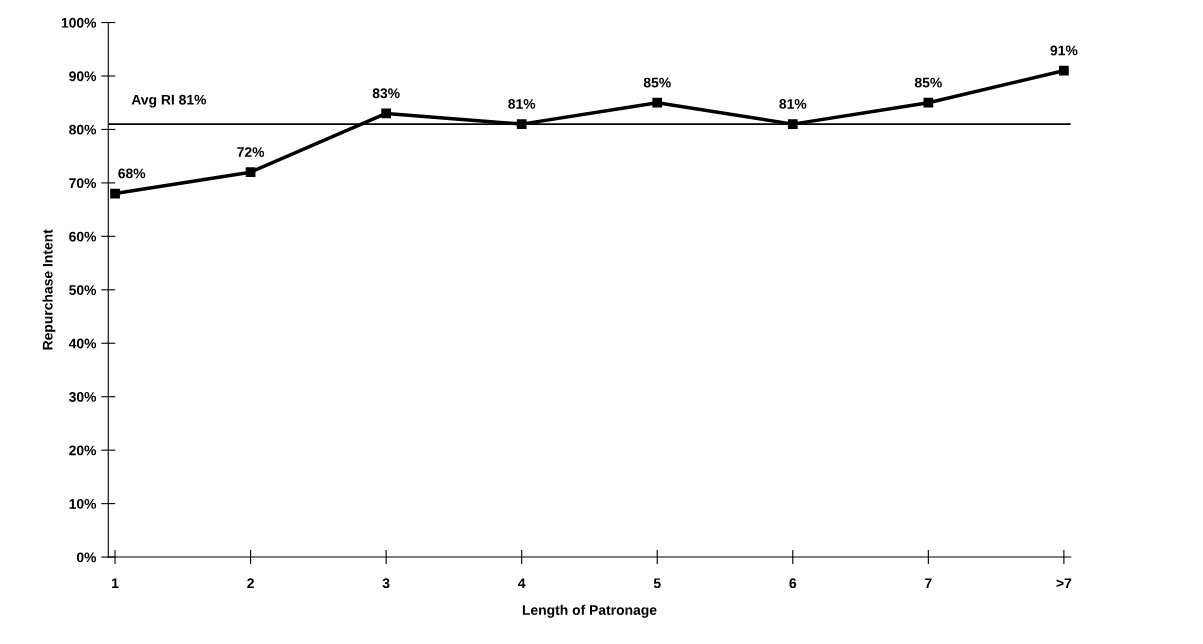  Describe the element at coordinates (928, 583) in the screenshot. I see `x-tick-label: 7` at that location.